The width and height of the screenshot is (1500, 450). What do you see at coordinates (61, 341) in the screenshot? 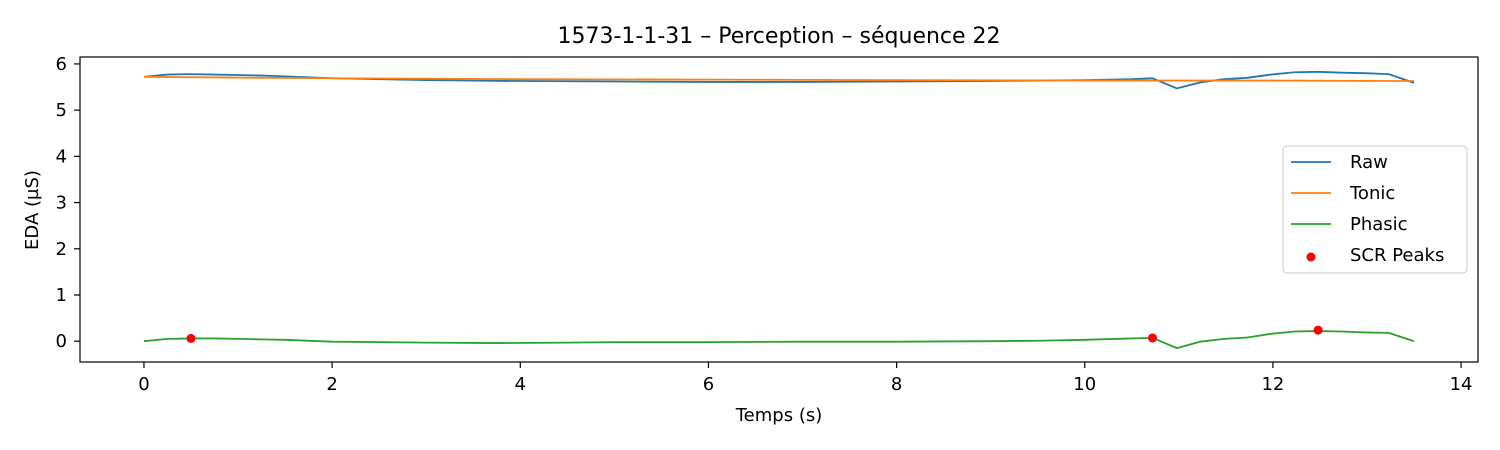
I see `y-tick-label: 0` at bounding box center [61, 341].